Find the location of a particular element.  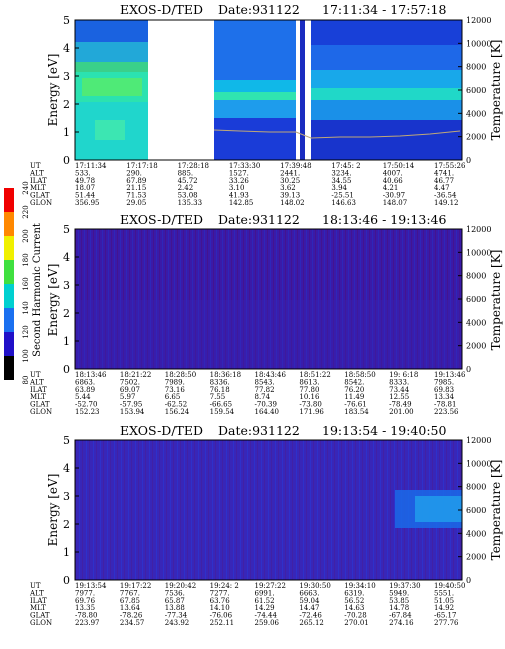

colorbar-tick-label: 160 is located at coordinates (26, 283).